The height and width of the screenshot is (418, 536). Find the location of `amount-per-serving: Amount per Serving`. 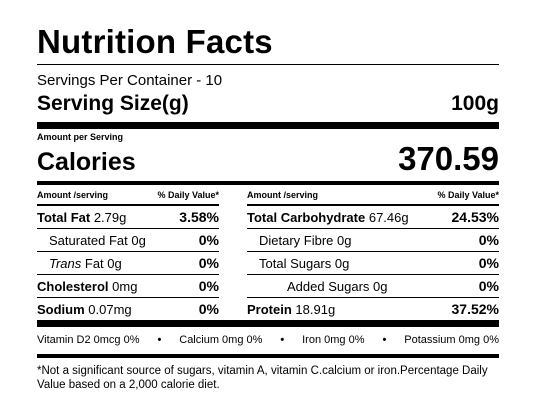

amount-per-serving: Amount per Serving is located at coordinates (80, 137).